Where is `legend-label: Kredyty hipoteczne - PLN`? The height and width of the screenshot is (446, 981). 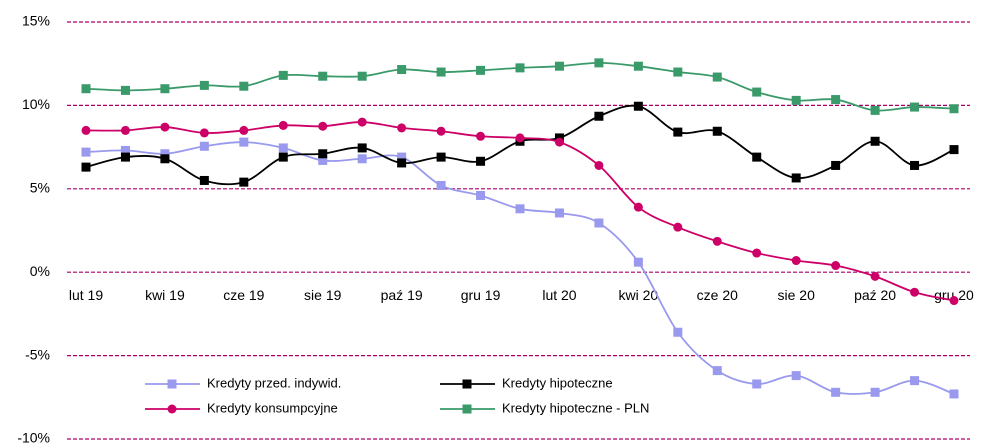
legend-label: Kredyty hipoteczne - PLN is located at coordinates (575, 407).